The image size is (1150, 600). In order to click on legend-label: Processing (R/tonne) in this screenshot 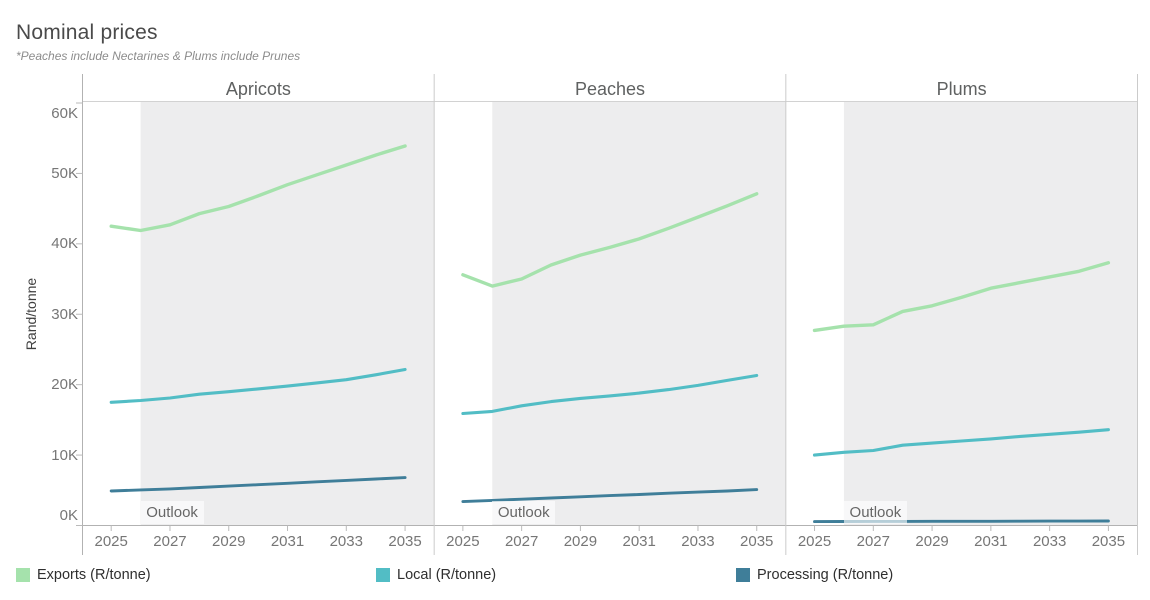, I will do `click(825, 575)`.